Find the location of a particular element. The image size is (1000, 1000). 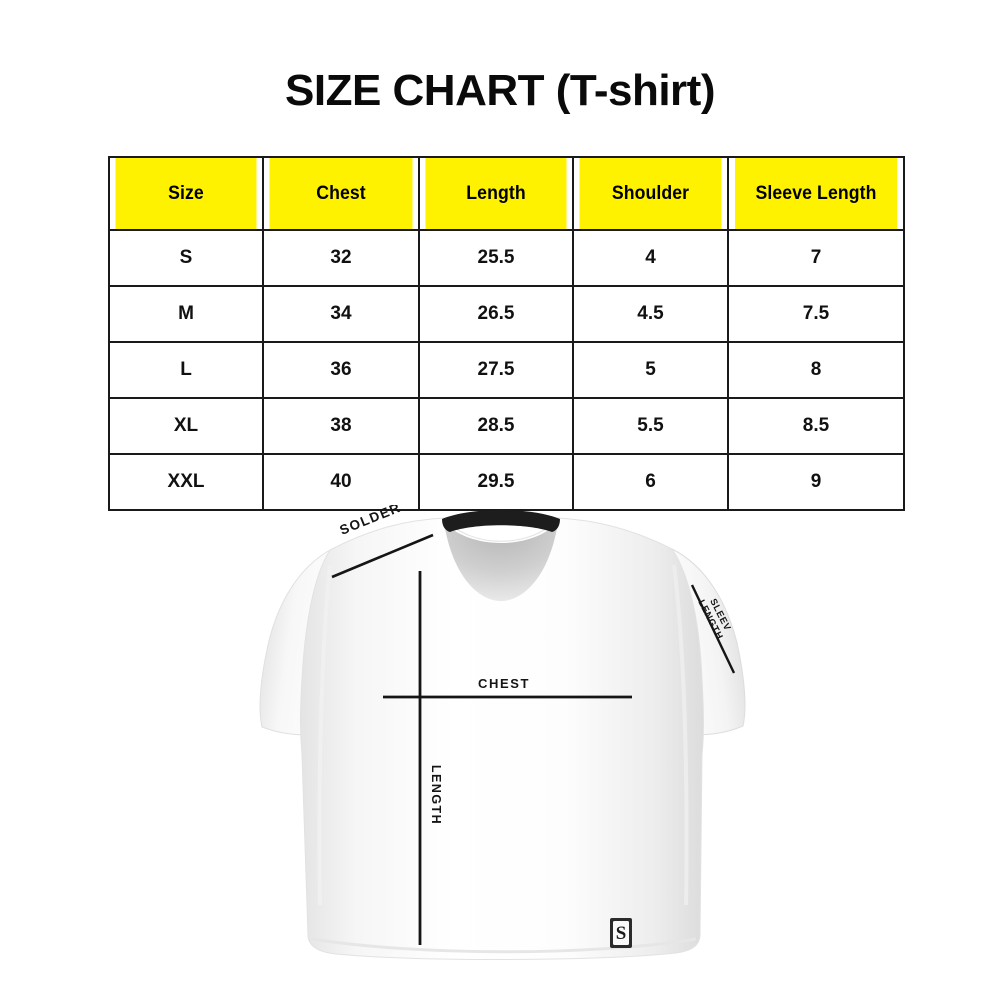

table-row: L 36 27.5 5 8 is located at coordinates (506, 370).